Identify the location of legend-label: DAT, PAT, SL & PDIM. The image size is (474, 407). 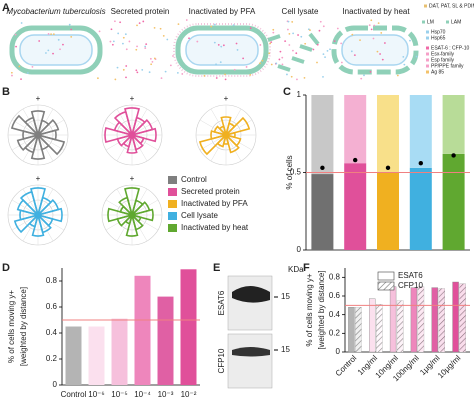
(451, 6).